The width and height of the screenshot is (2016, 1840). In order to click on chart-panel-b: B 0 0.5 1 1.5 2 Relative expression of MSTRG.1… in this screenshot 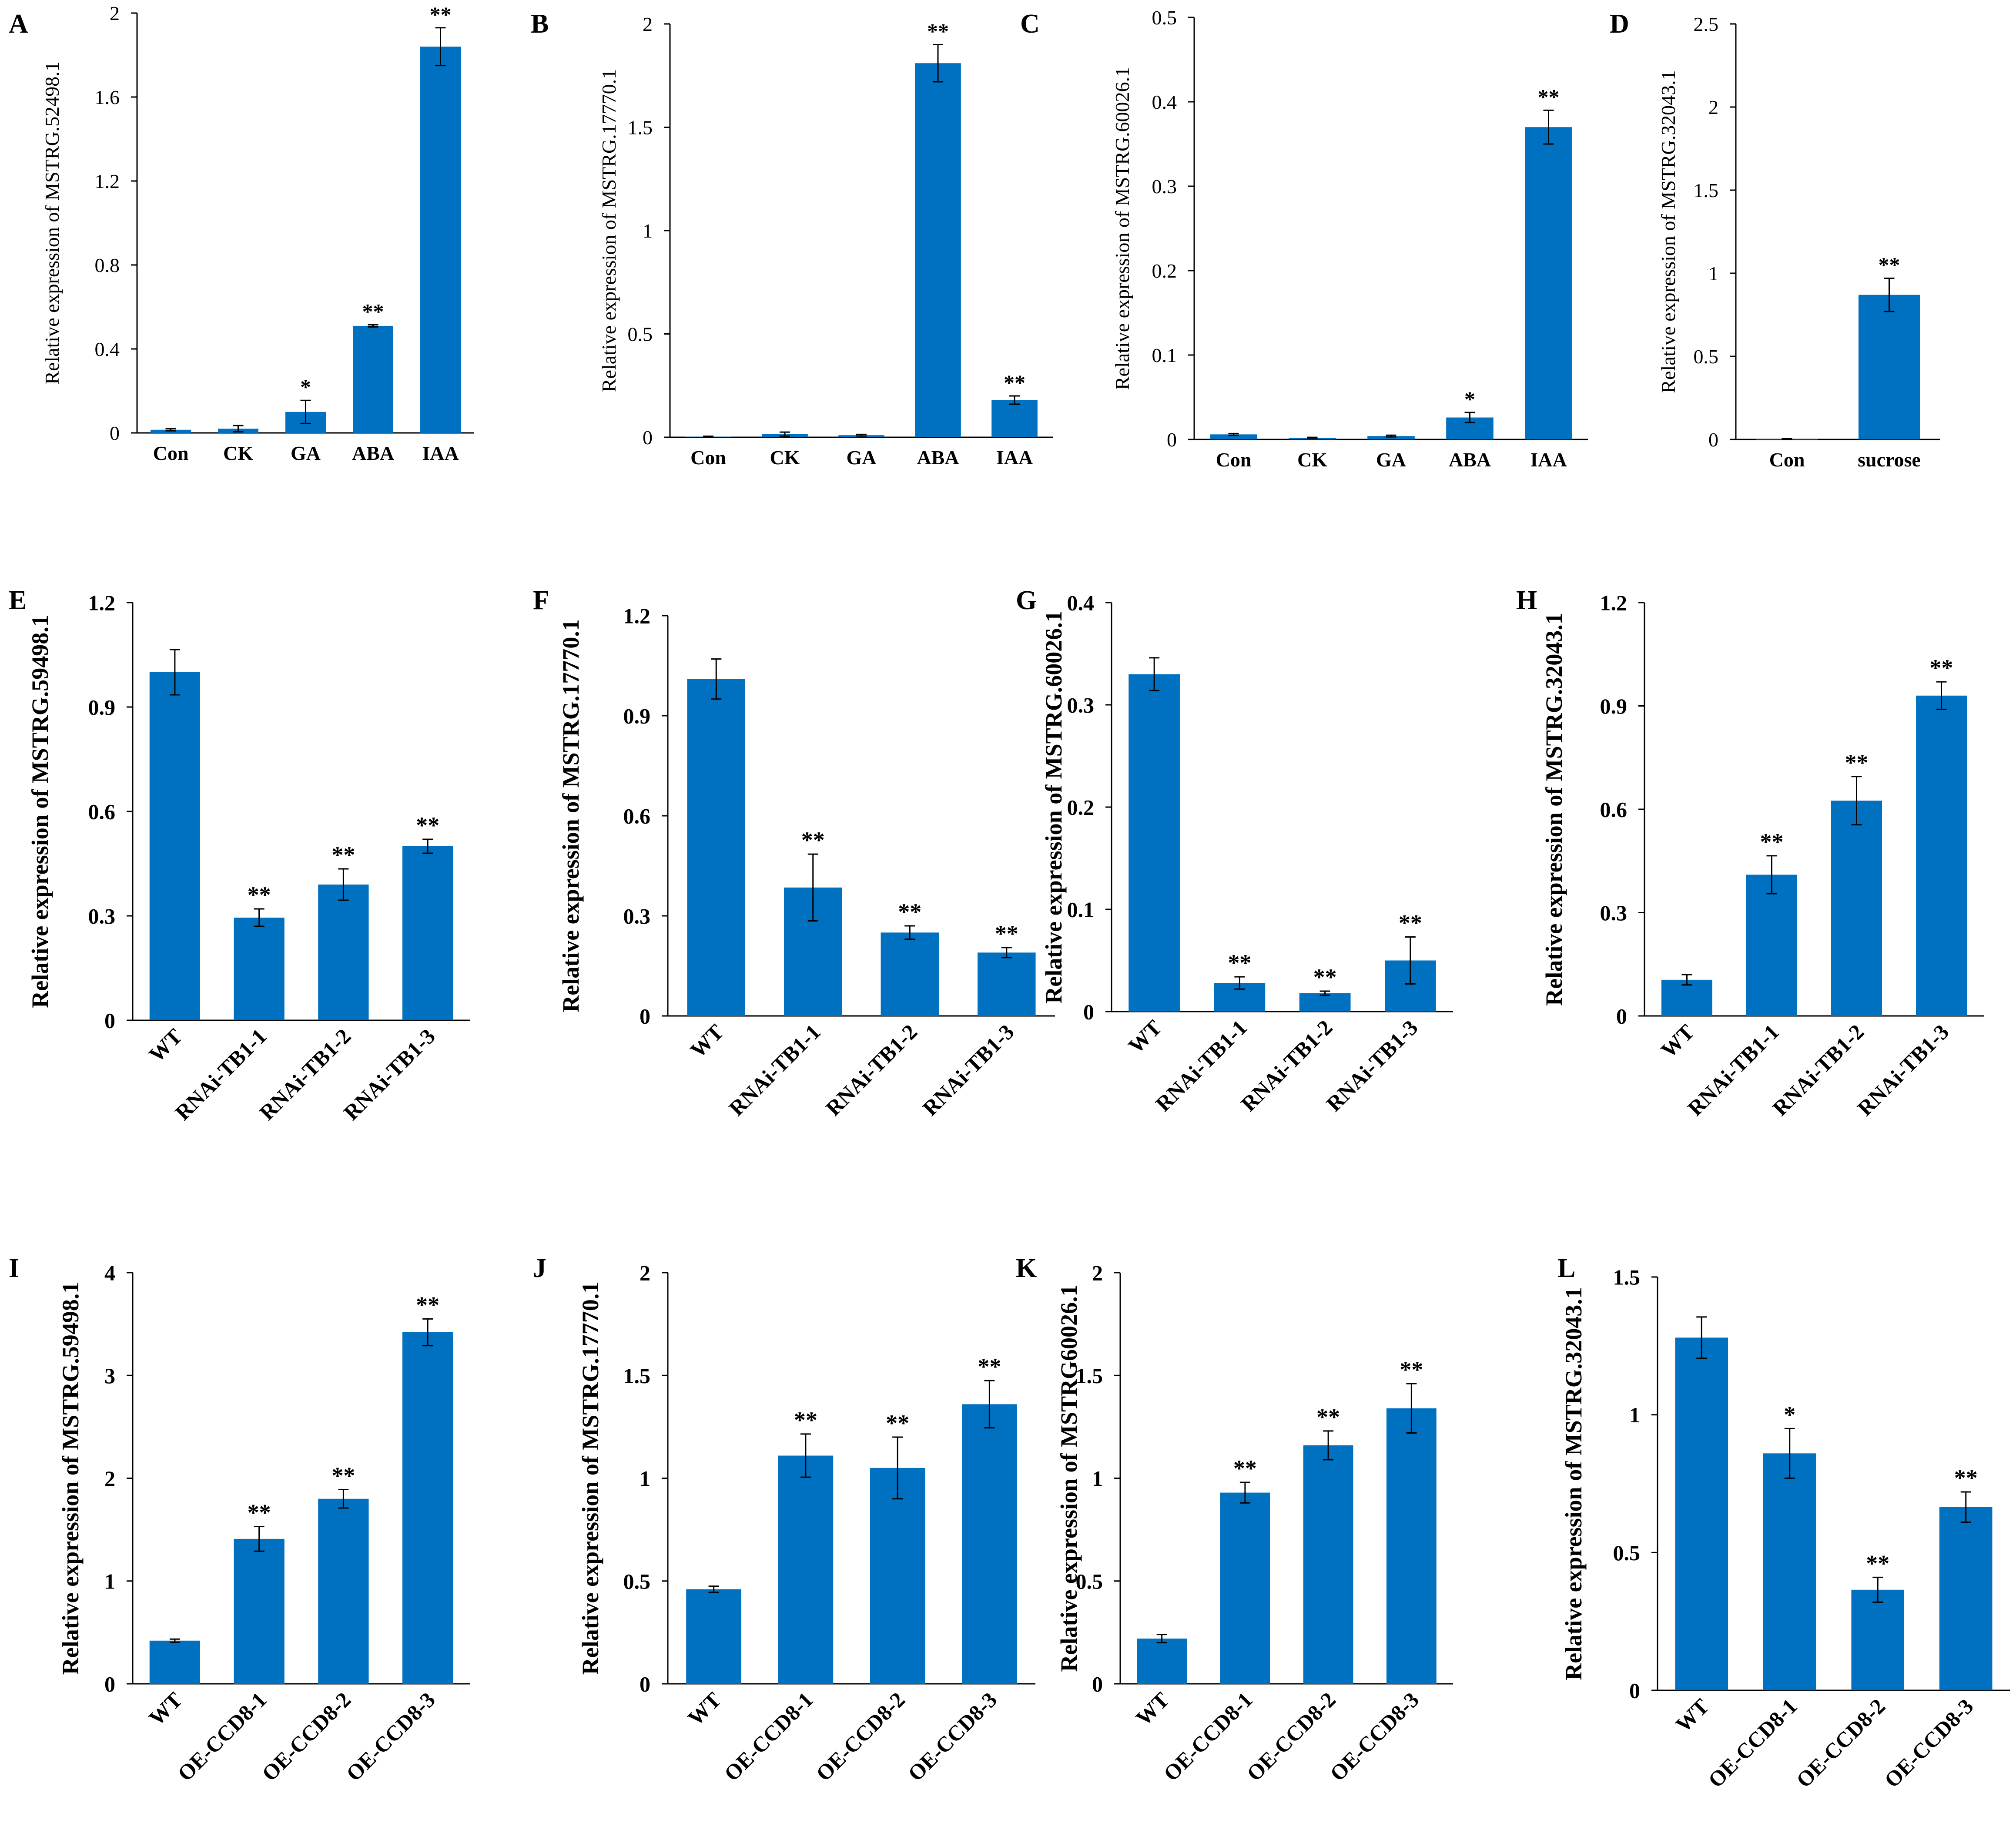, I will do `click(792, 239)`.